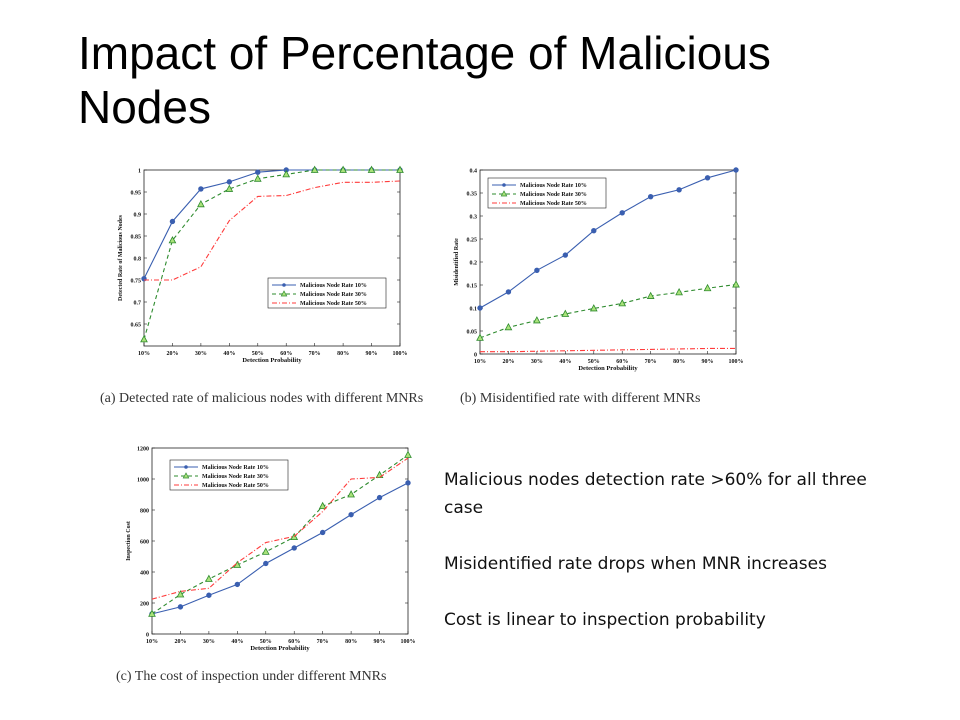 The height and width of the screenshot is (720, 960). I want to click on bullet-item: Cost is linear to inspection probability, so click(605, 620).